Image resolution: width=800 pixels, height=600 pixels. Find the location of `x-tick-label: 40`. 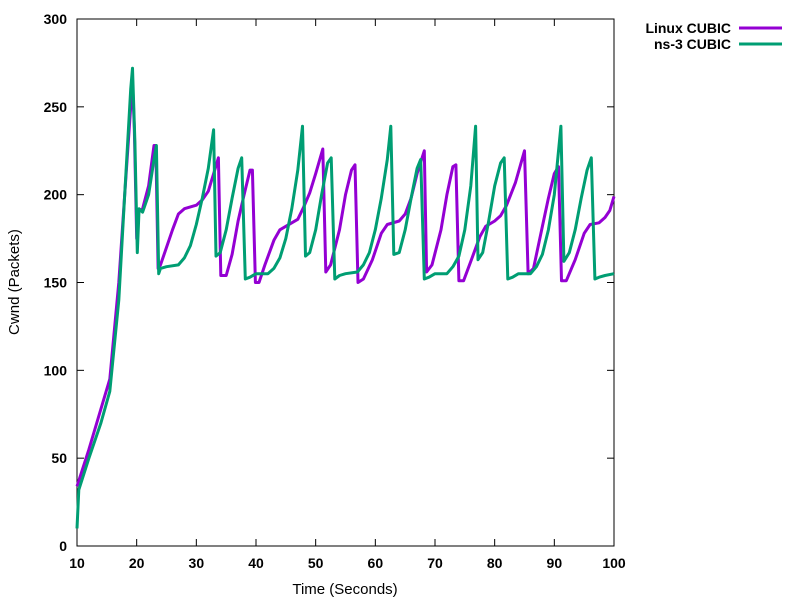

x-tick-label: 40 is located at coordinates (256, 563).